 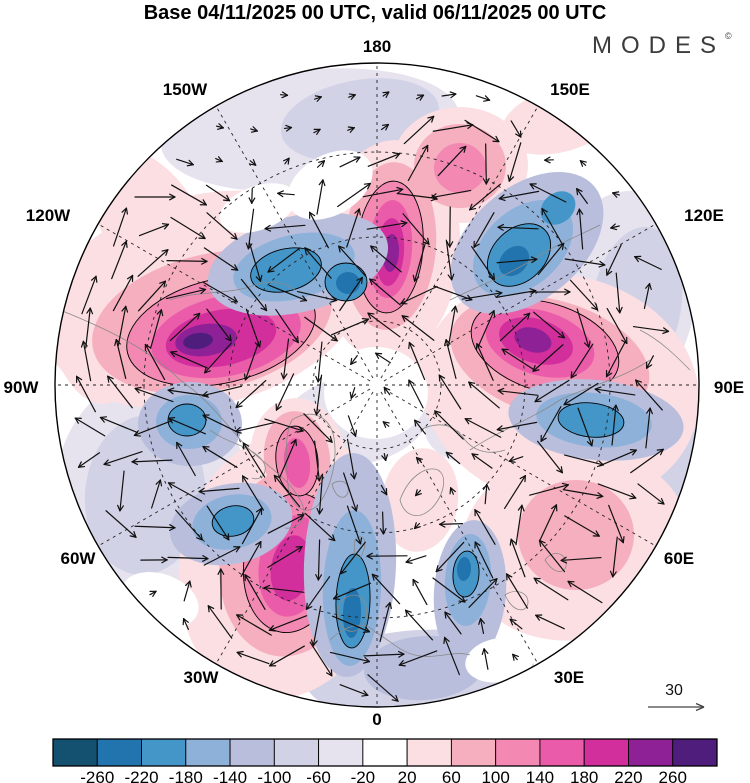 I want to click on colorbar-tick--20: -20, so click(x=363, y=775).